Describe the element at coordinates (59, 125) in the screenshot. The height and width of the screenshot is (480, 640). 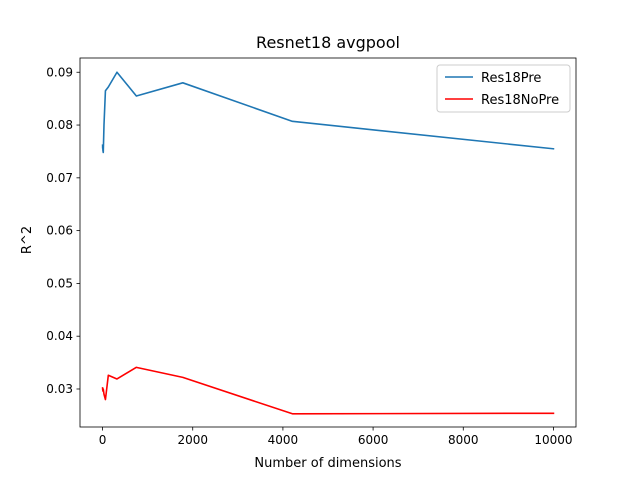
I see `y-tick-label: 0.08` at that location.